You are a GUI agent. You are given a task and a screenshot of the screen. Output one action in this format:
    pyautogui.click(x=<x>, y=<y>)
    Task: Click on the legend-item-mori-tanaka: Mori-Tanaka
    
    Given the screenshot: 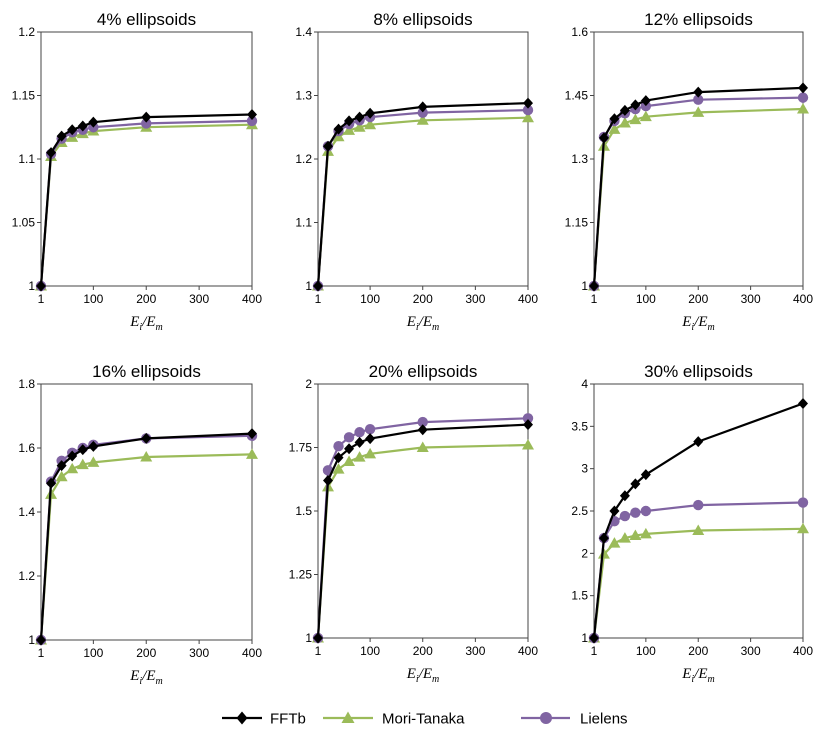 What is the action you would take?
    pyautogui.click(x=394, y=719)
    